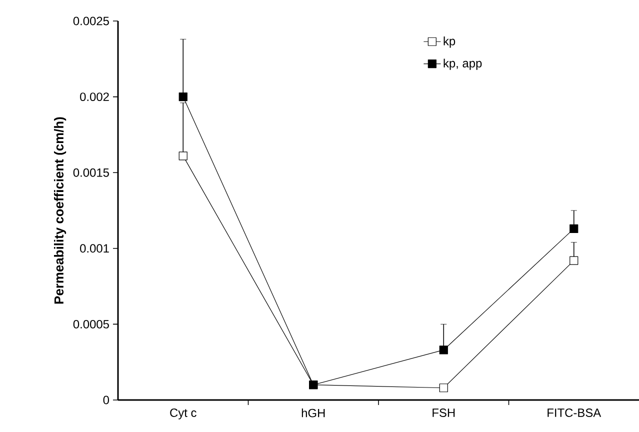 This screenshot has width=639, height=432. Describe the element at coordinates (106, 400) in the screenshot. I see `y-tick-label: 0` at that location.